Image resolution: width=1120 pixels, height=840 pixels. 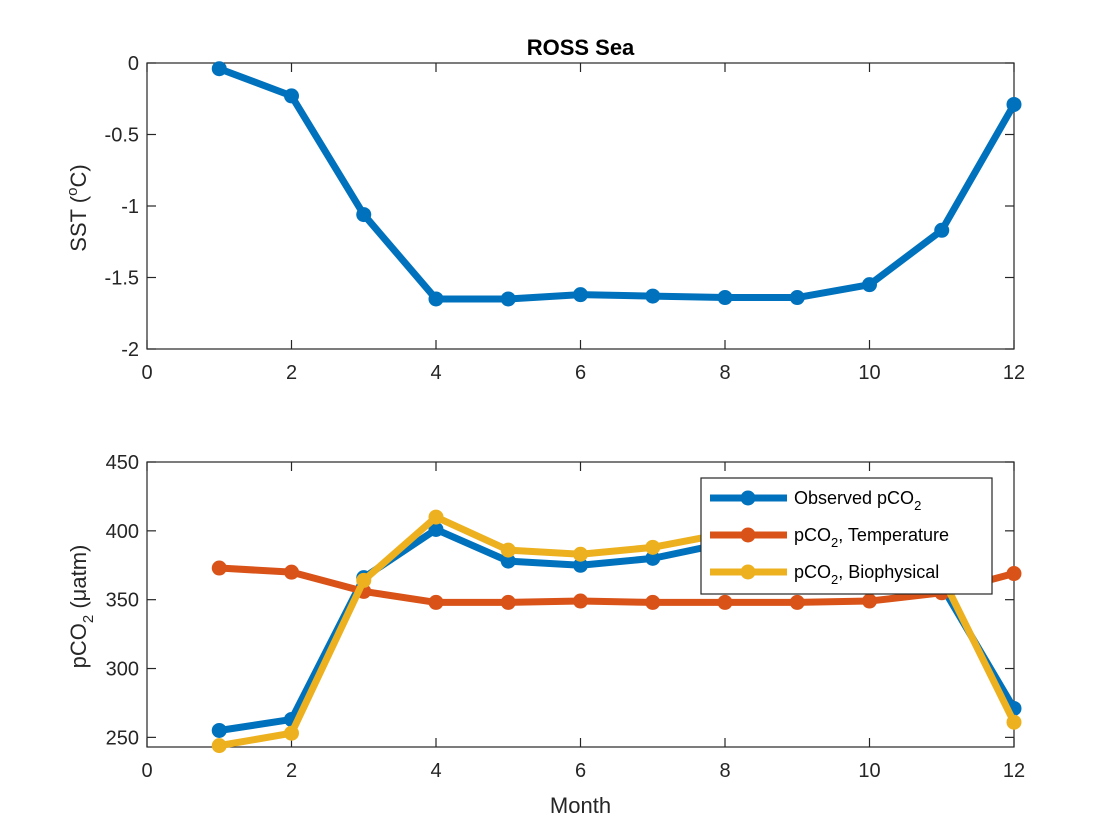 I want to click on y-axis-label-suffix: C), so click(x=78, y=175).